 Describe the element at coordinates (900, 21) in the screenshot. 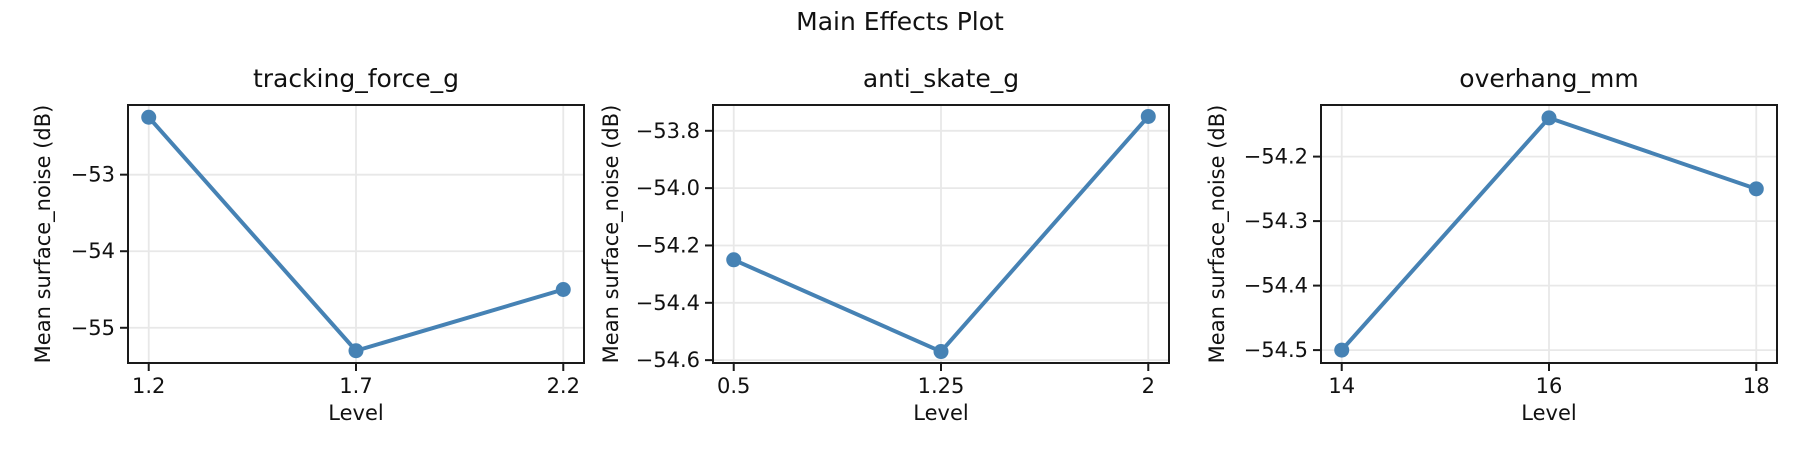

I see `figure-suptitle: Main Effects Plot` at that location.